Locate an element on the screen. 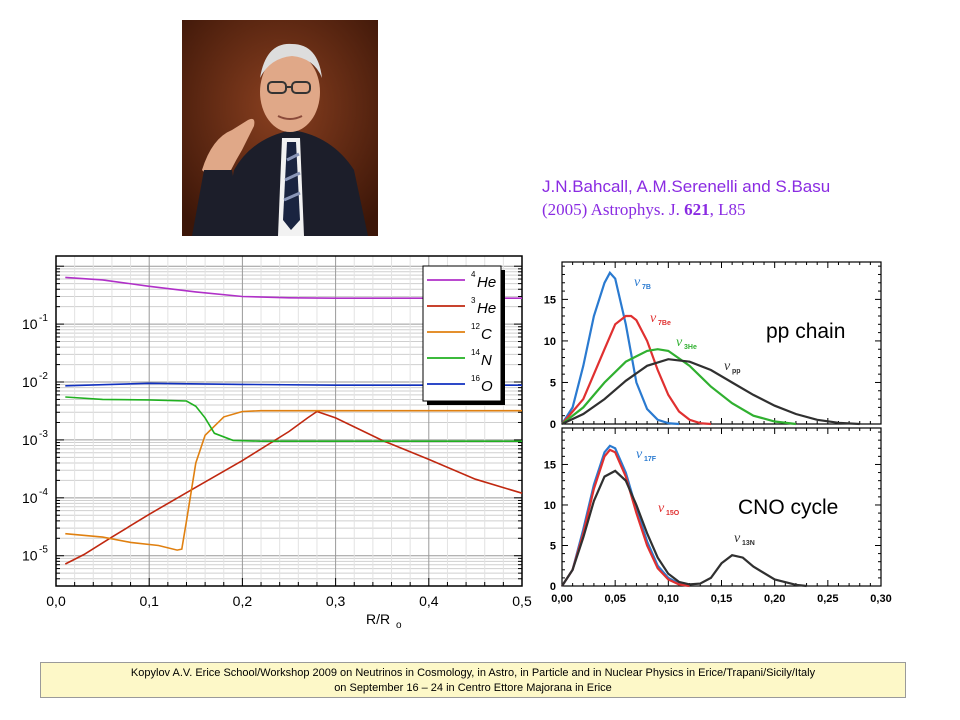 This screenshot has width=960, height=720. pp-y-tick-label: 0 is located at coordinates (553, 425).